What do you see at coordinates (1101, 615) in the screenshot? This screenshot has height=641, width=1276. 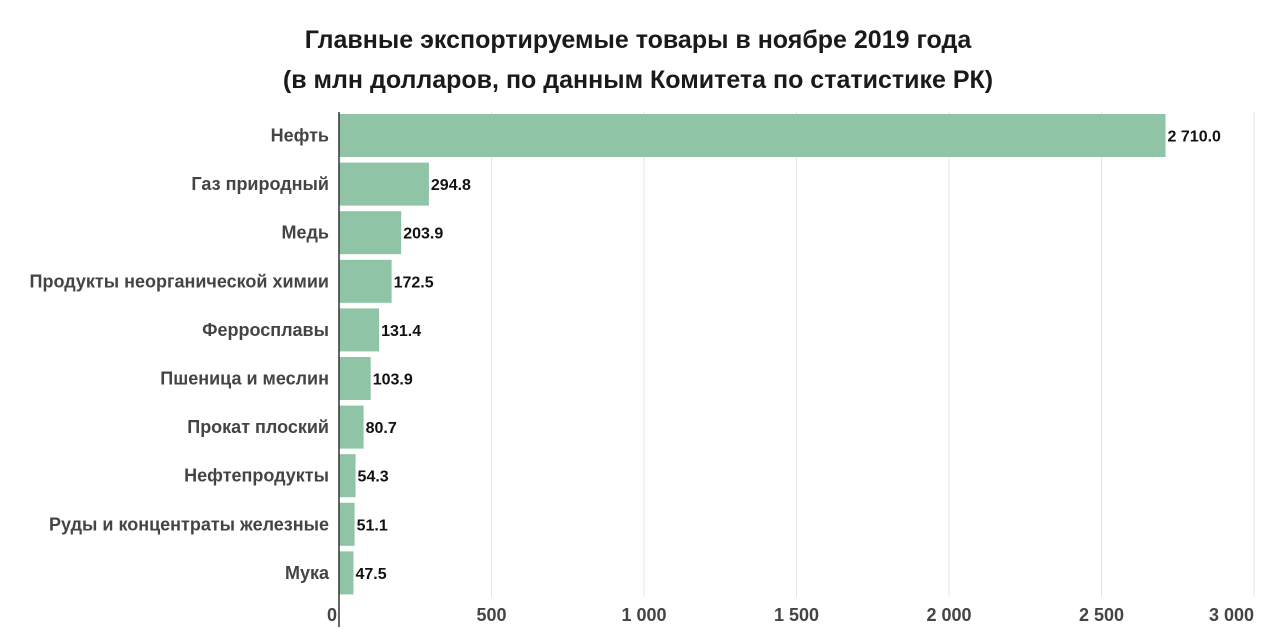 I see `x-tick-label: 2 500` at bounding box center [1101, 615].